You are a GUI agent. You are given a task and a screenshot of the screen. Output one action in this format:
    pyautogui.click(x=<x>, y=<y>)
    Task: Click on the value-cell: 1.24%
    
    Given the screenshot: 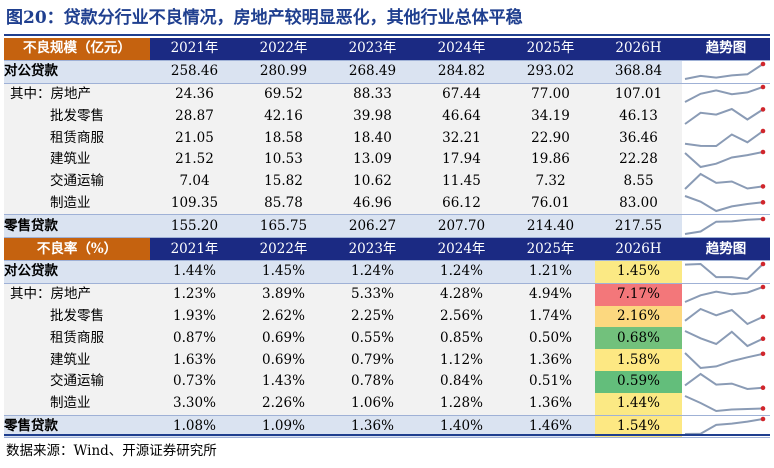 What is the action you would take?
    pyautogui.click(x=372, y=271)
    